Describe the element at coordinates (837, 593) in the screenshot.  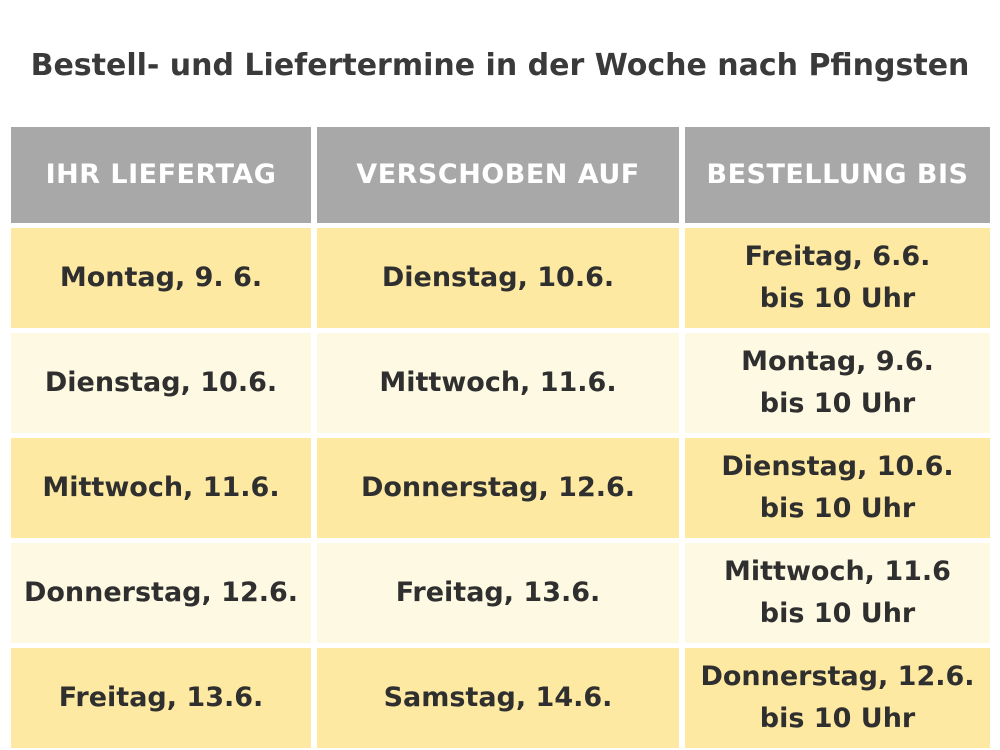
I see `cell-bestellung: Mittwoch, 11.6 bis 10 Uhr` at that location.